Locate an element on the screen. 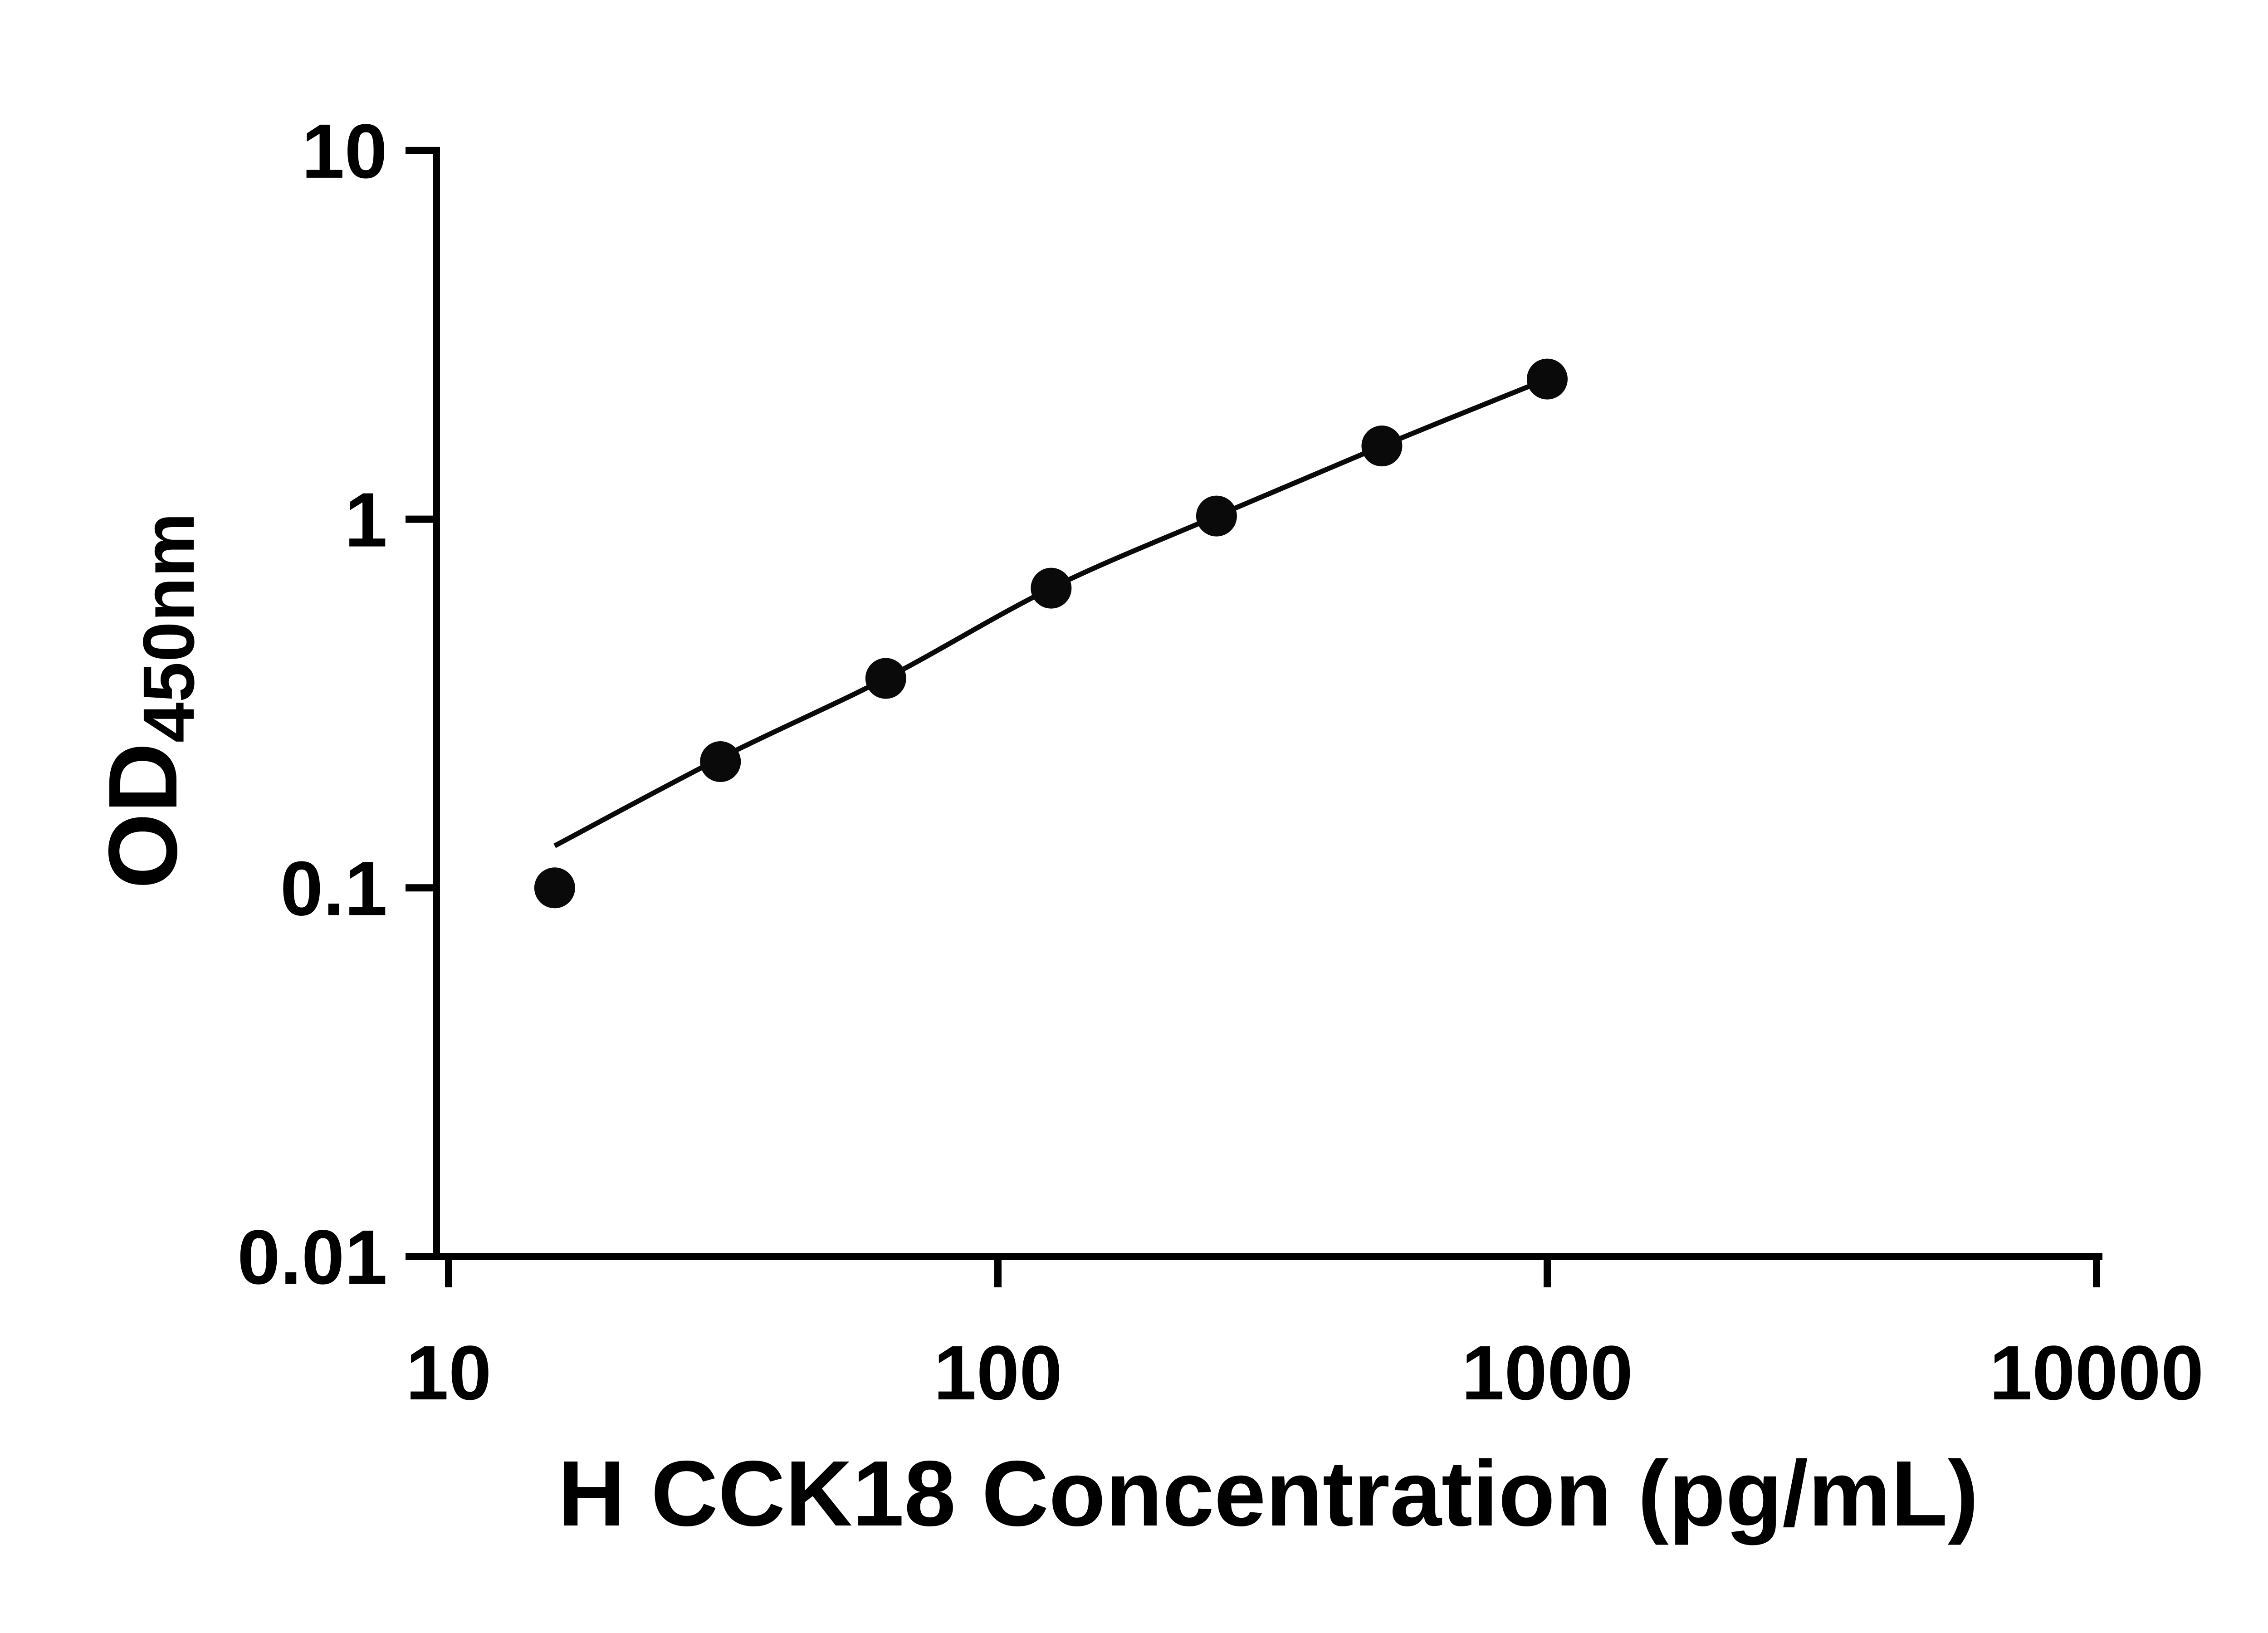 This screenshot has width=2268, height=1633. y-tick-label: 0.01 is located at coordinates (312, 1257).